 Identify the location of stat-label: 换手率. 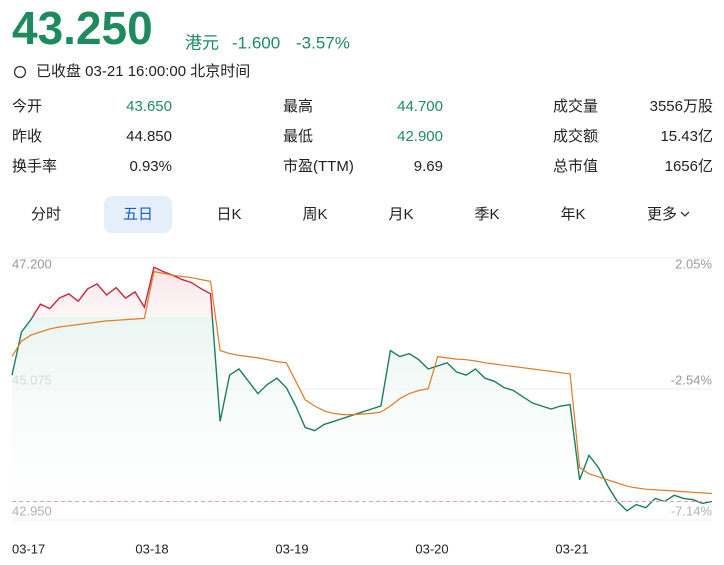
(34, 166).